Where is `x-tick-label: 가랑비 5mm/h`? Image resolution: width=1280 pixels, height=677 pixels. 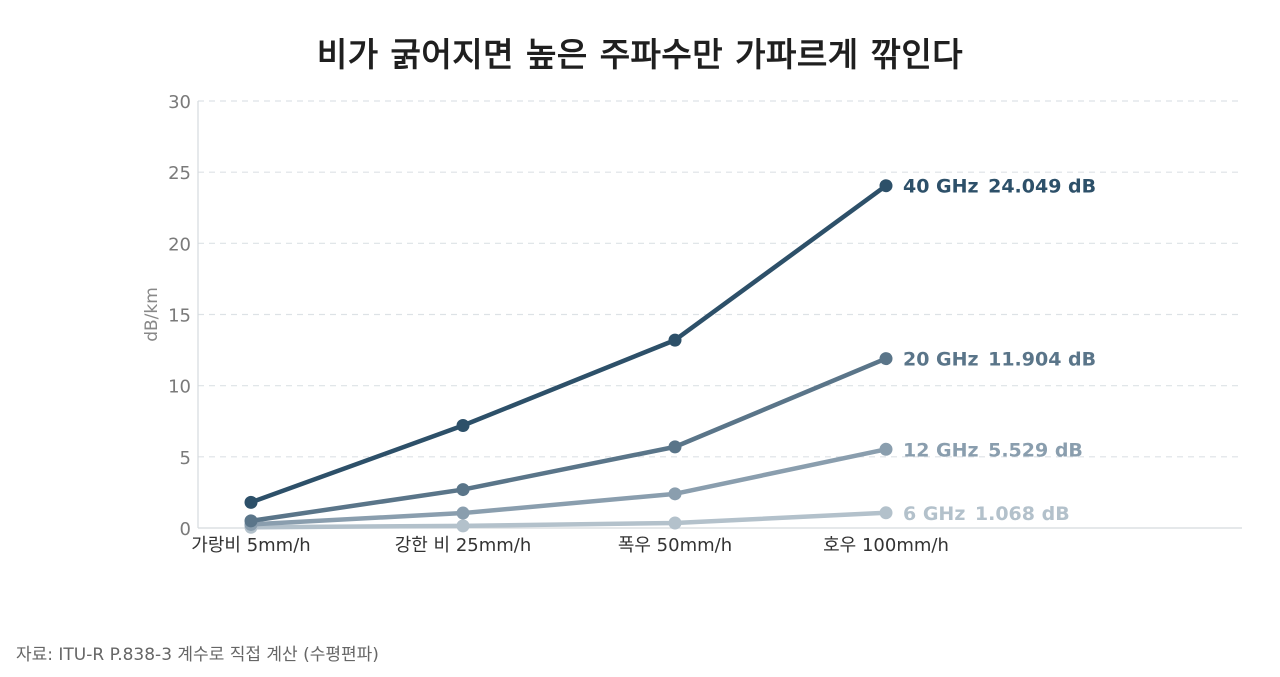
x-tick-label: 가랑비 5mm/h is located at coordinates (250, 545).